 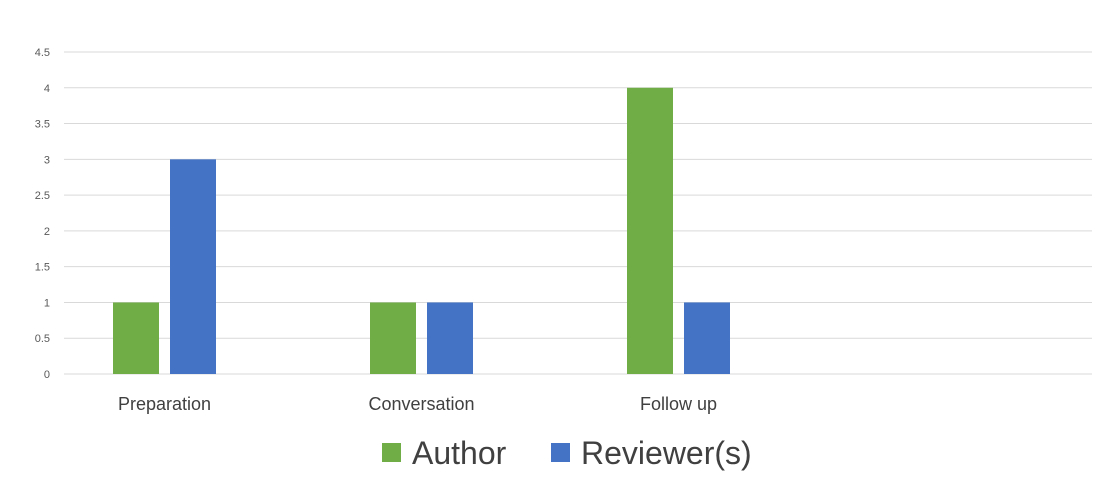 I want to click on y-axis-tick-labels: 0 0.5 1 1.5 2 2.5 3 3.5 4 4.5, so click(x=42, y=214).